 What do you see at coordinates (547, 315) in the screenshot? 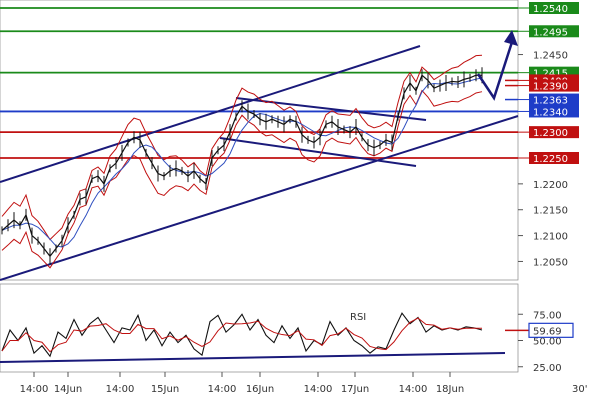
I see `rsi-tick-label: 75.00` at bounding box center [547, 315].